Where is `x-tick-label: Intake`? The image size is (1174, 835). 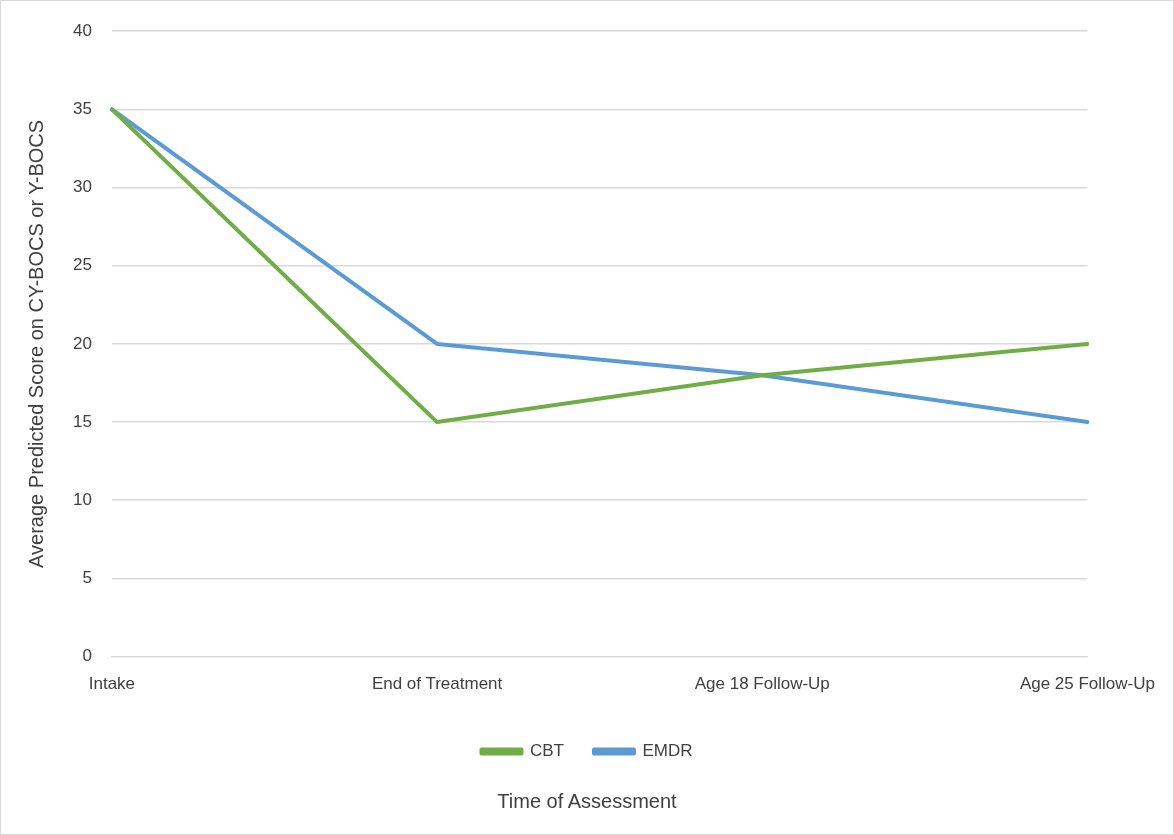 x-tick-label: Intake is located at coordinates (112, 684).